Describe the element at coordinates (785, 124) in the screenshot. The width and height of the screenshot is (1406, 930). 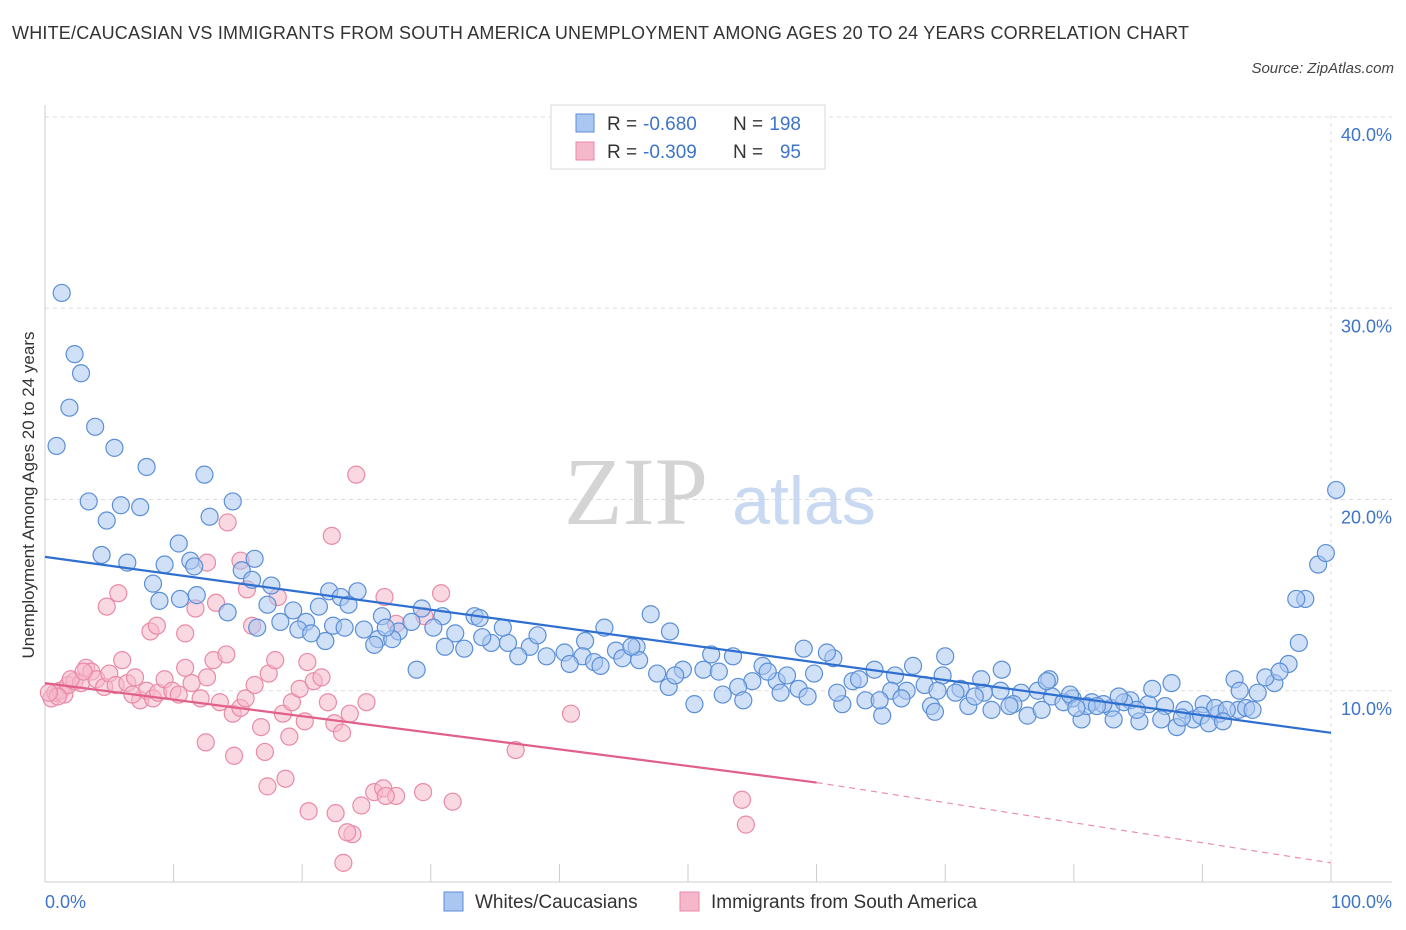
I see `legend-n-value-1: 198` at that location.